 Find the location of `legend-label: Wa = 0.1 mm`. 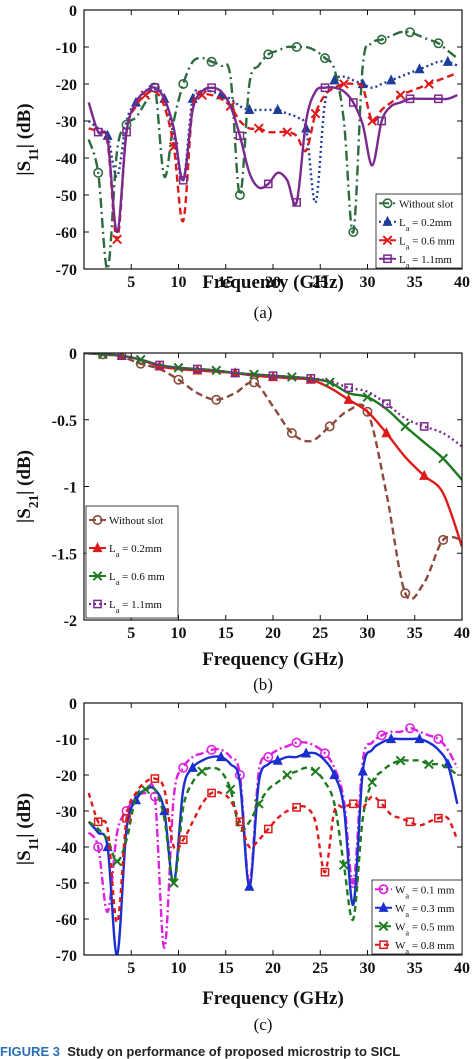

legend-label: Wa = 0.1 mm is located at coordinates (425, 892).